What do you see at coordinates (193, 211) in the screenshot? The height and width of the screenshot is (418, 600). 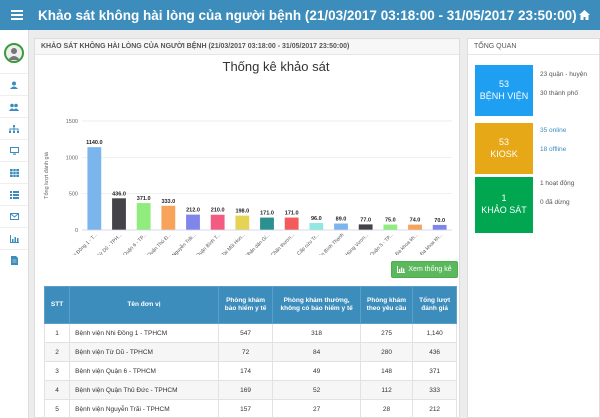 I see `bar-value-label: 212.0` at bounding box center [193, 211].